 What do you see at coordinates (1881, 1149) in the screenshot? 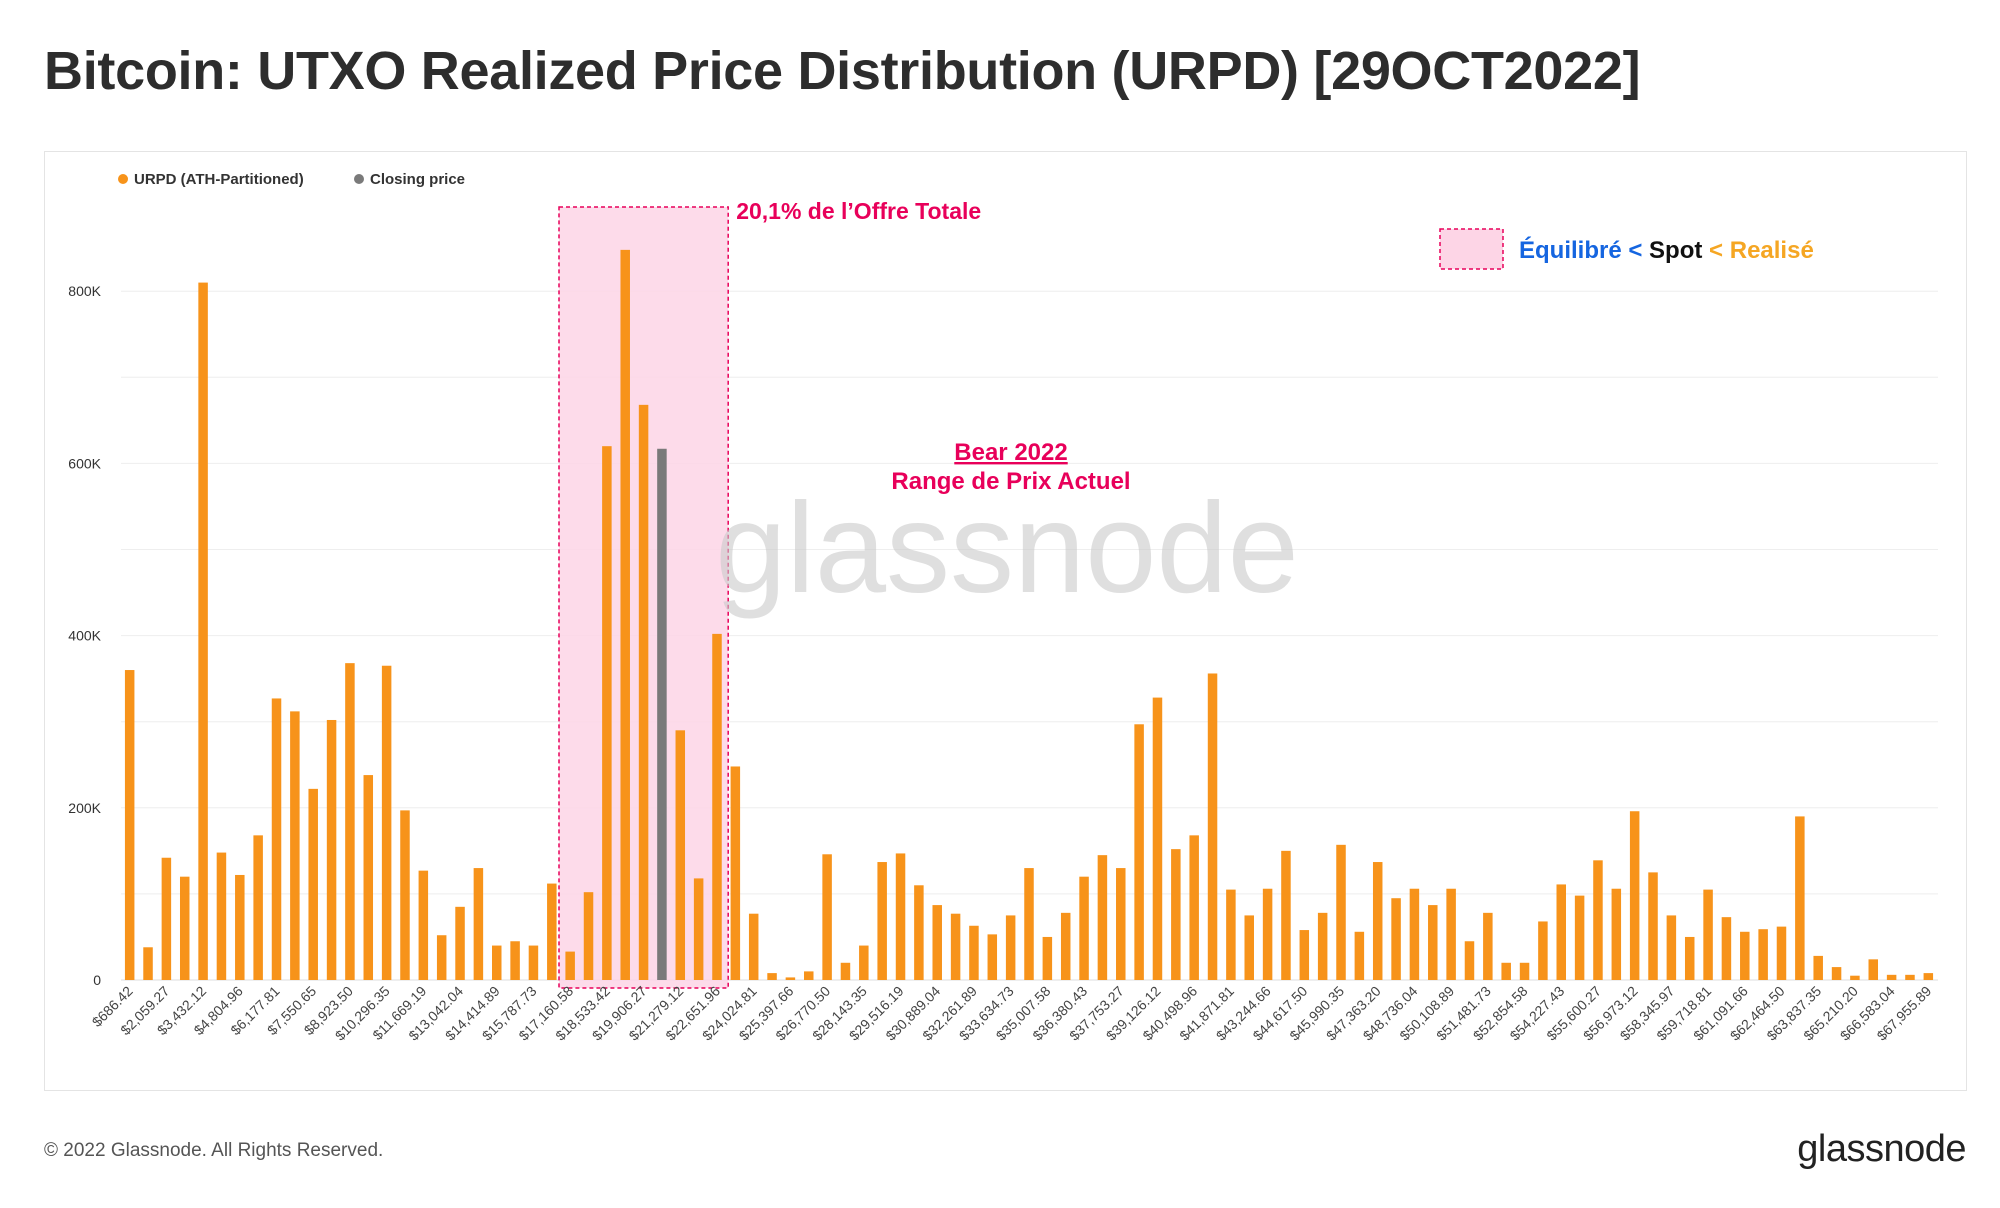
I see `glassnode-logo: glassnode` at bounding box center [1881, 1149].